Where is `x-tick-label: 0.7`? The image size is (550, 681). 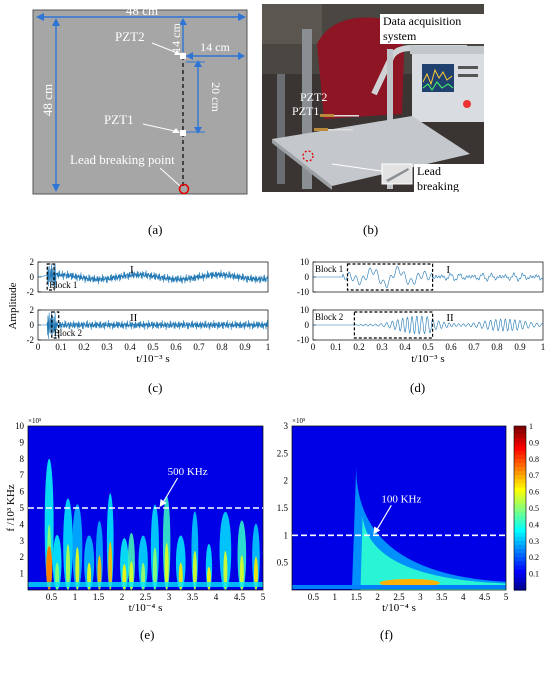
x-tick-label: 0.7 is located at coordinates (474, 347).